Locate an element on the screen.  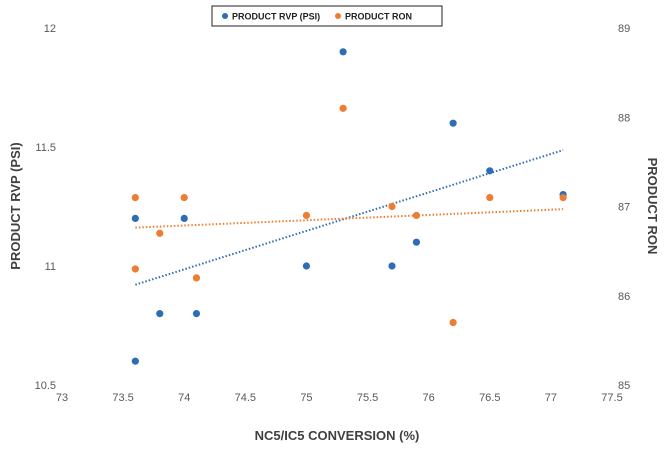
y-tick-label: 12 is located at coordinates (50, 29).